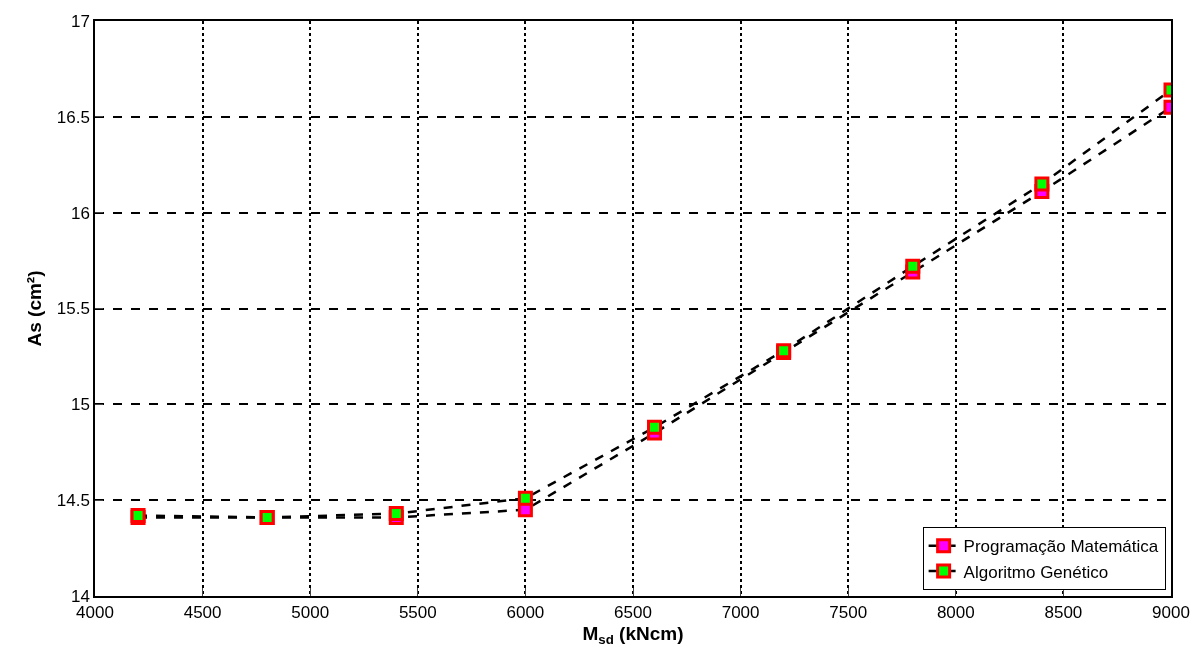  I want to click on x-tick-label: 4000, so click(95, 613).